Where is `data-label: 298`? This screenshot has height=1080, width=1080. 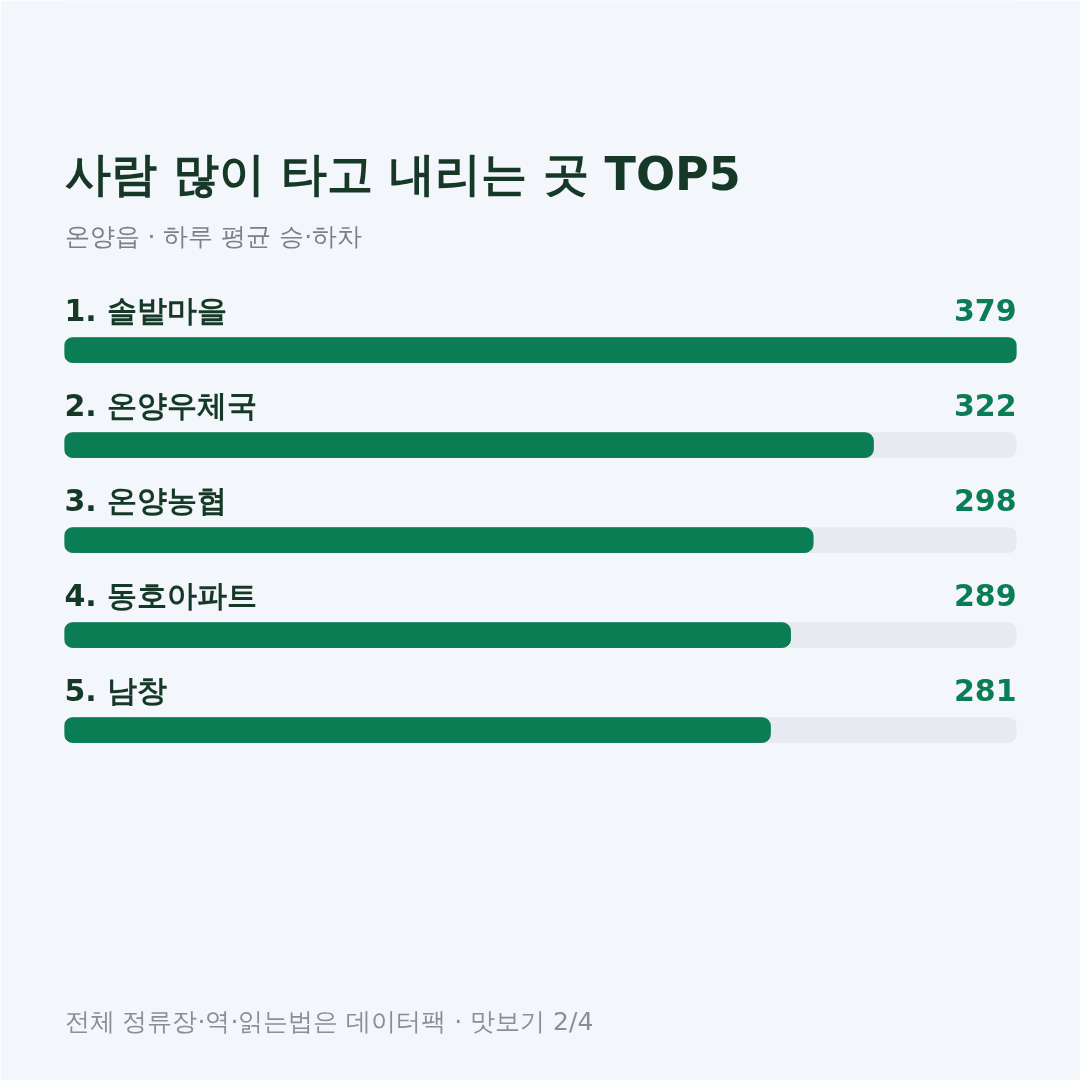 data-label: 298 is located at coordinates (985, 501).